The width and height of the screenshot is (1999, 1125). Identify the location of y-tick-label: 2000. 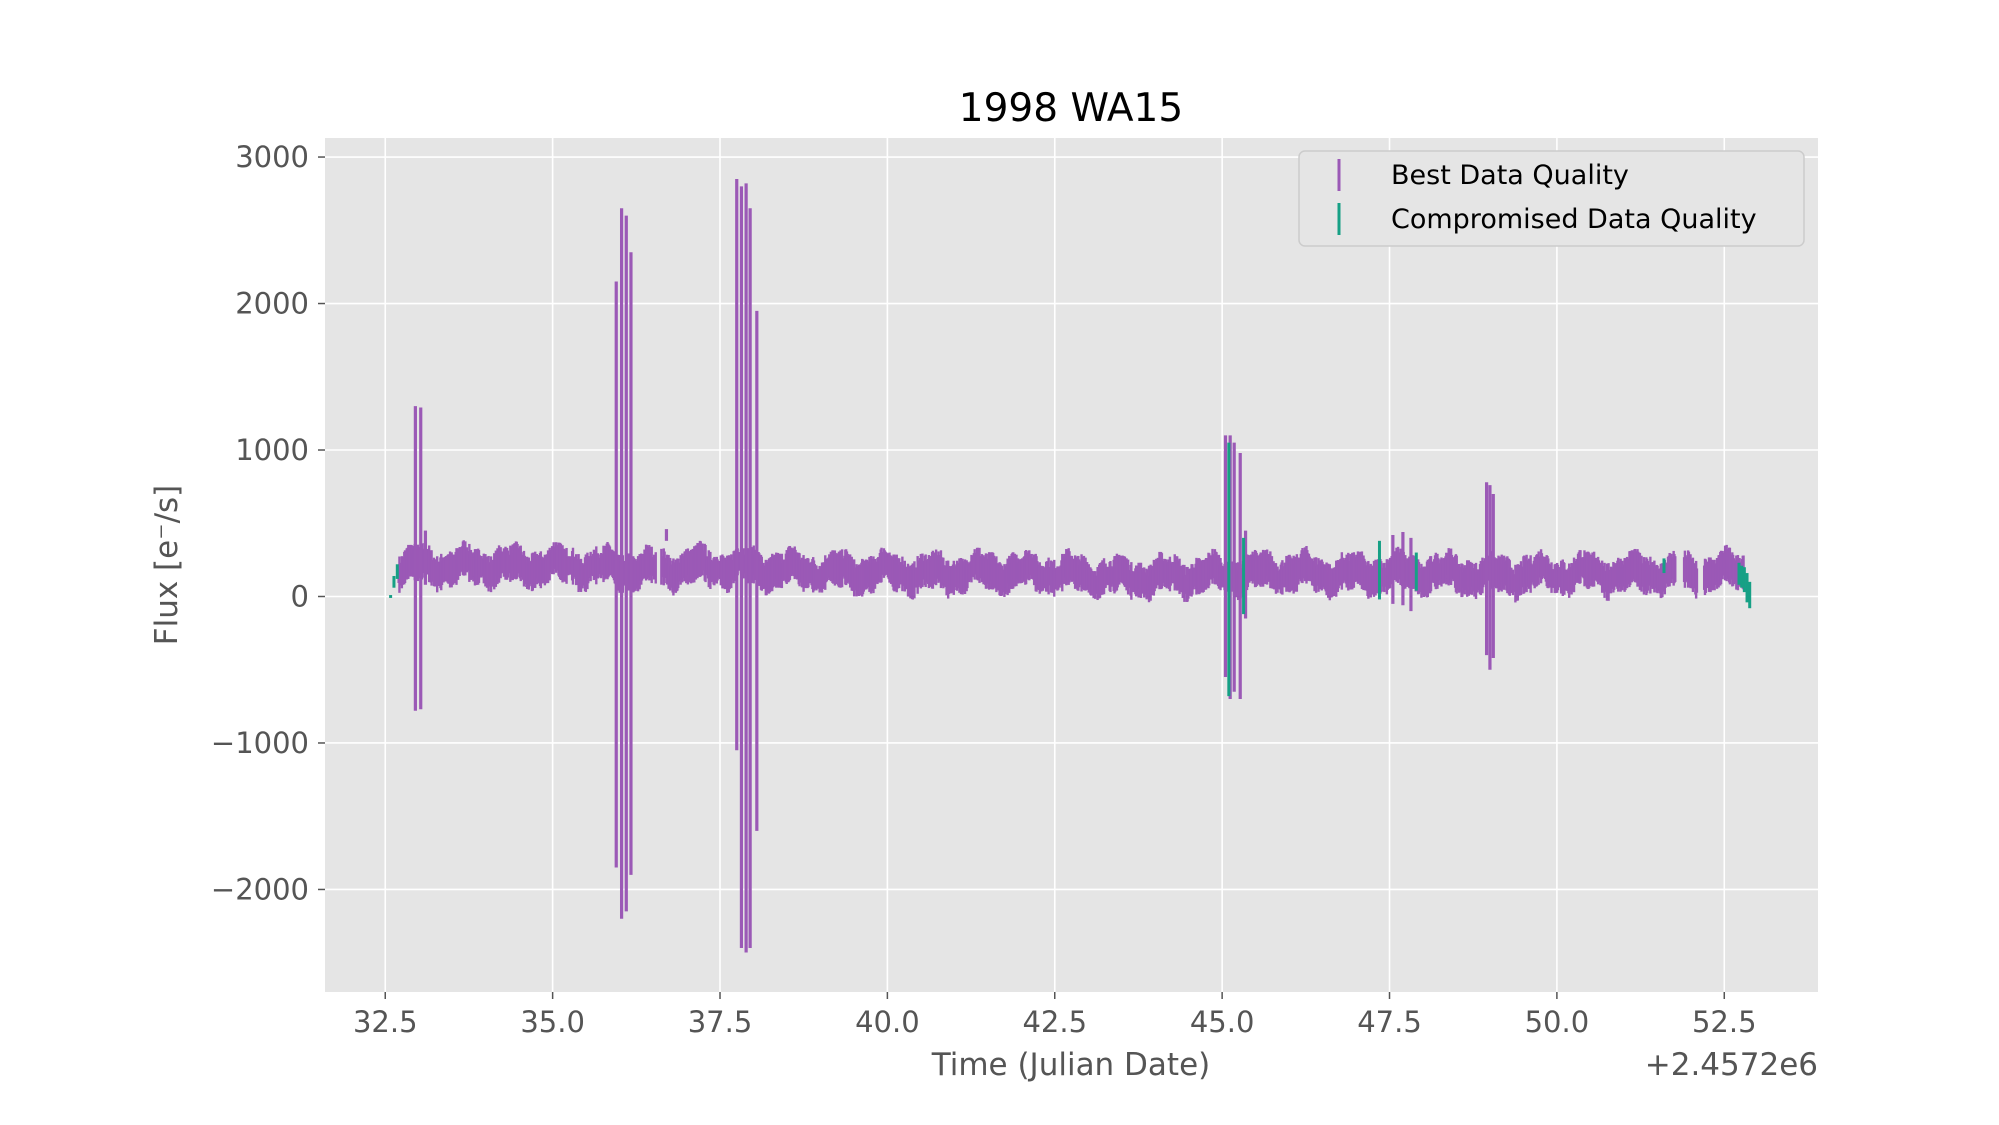
(272, 304).